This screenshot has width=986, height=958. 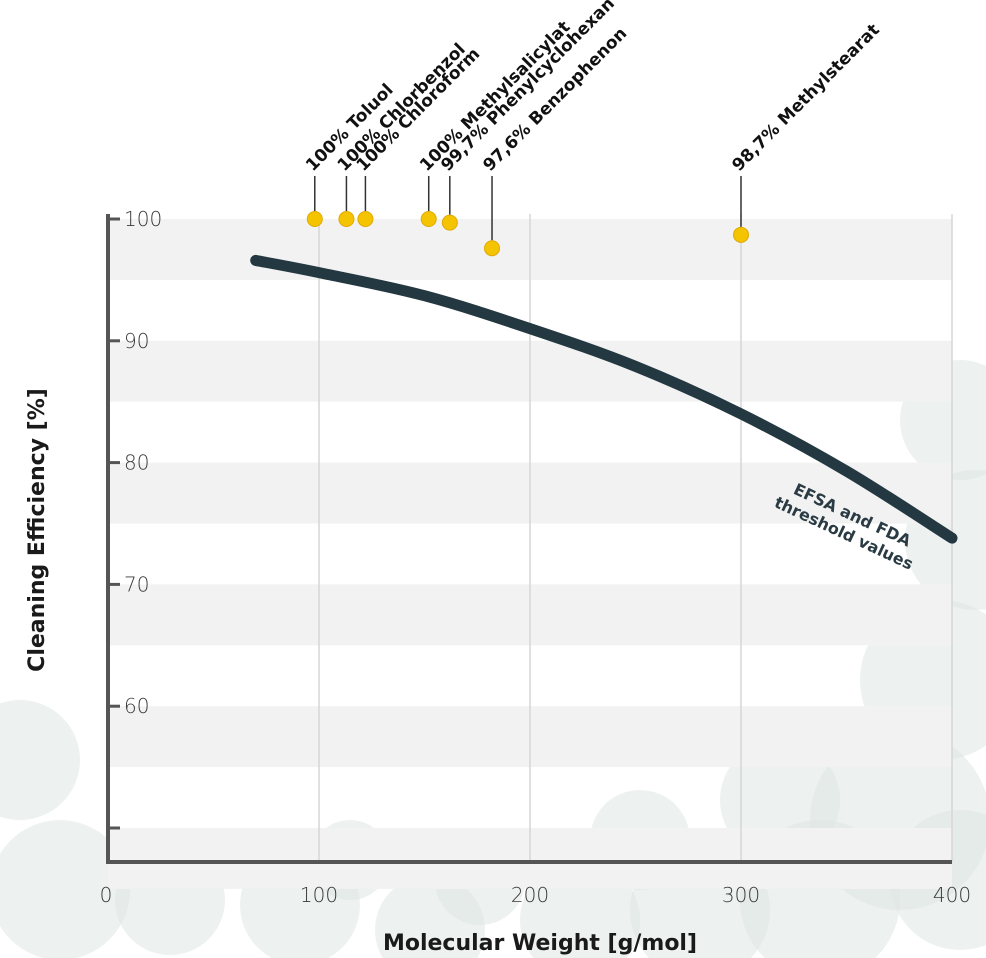 What do you see at coordinates (952, 895) in the screenshot?
I see `x-tick-label: 400` at bounding box center [952, 895].